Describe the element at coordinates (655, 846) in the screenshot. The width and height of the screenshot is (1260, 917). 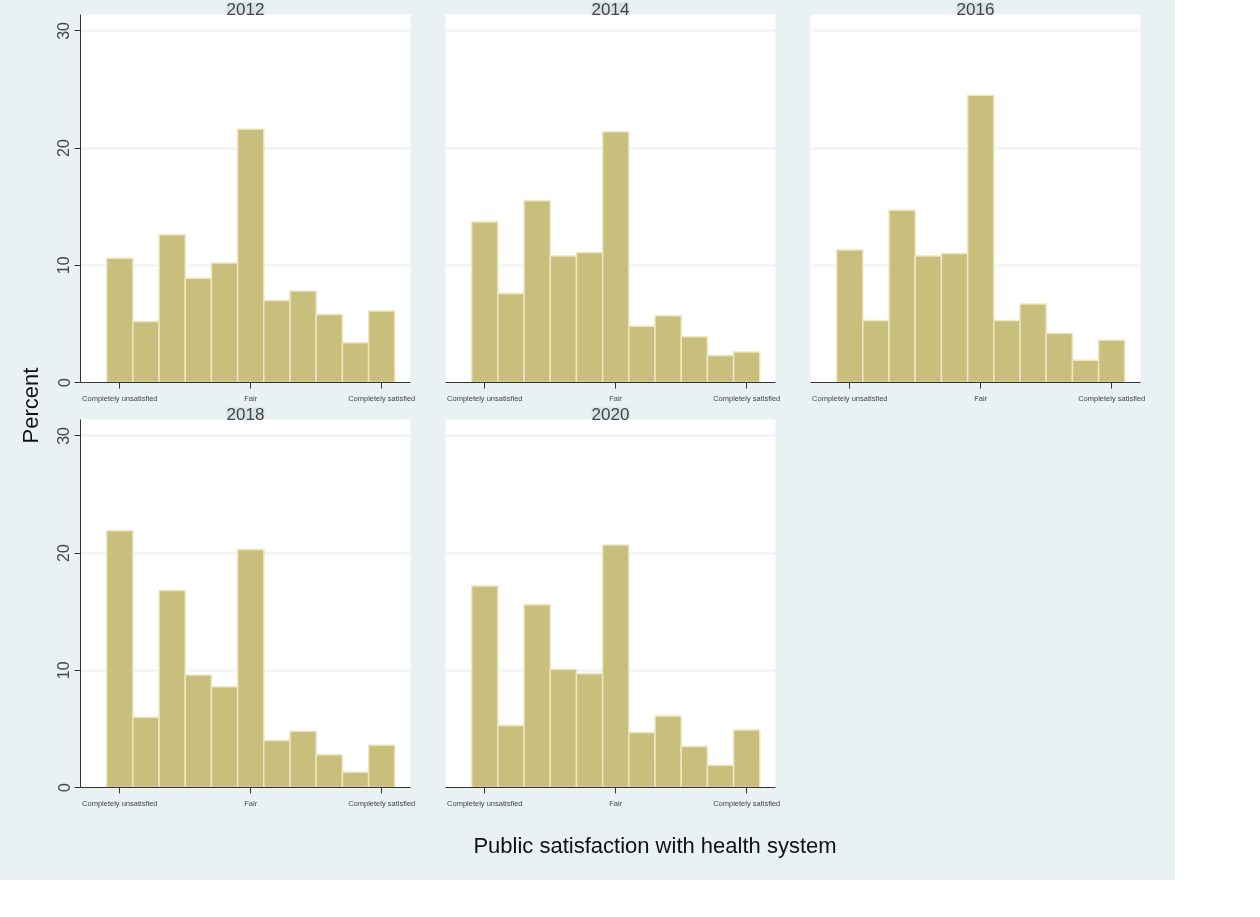
I see `x-axis-title: Public satisfaction with health system` at that location.